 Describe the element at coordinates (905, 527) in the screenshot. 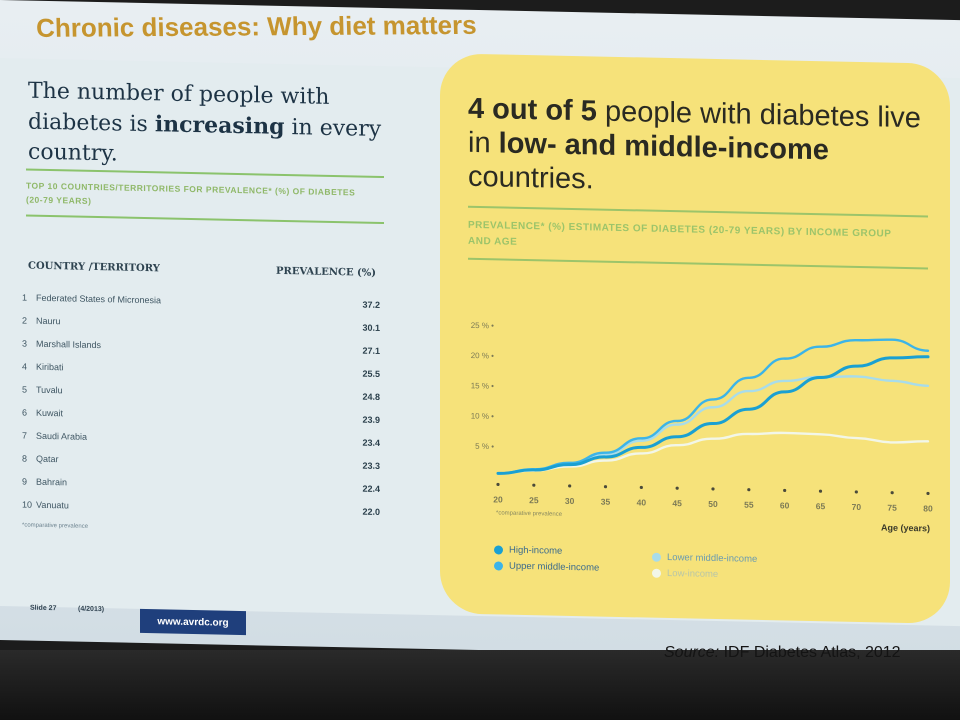

I see `x-axis-title: Age (years)` at that location.